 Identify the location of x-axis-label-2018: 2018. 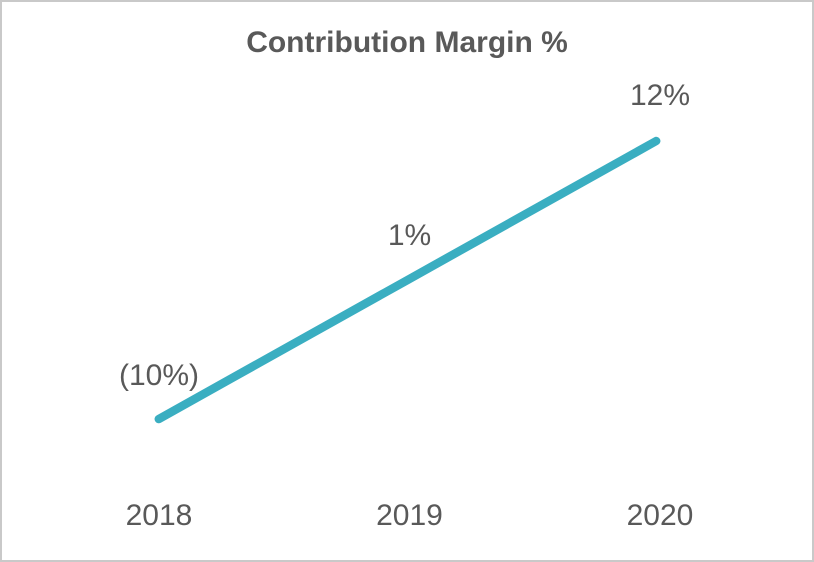
(159, 515).